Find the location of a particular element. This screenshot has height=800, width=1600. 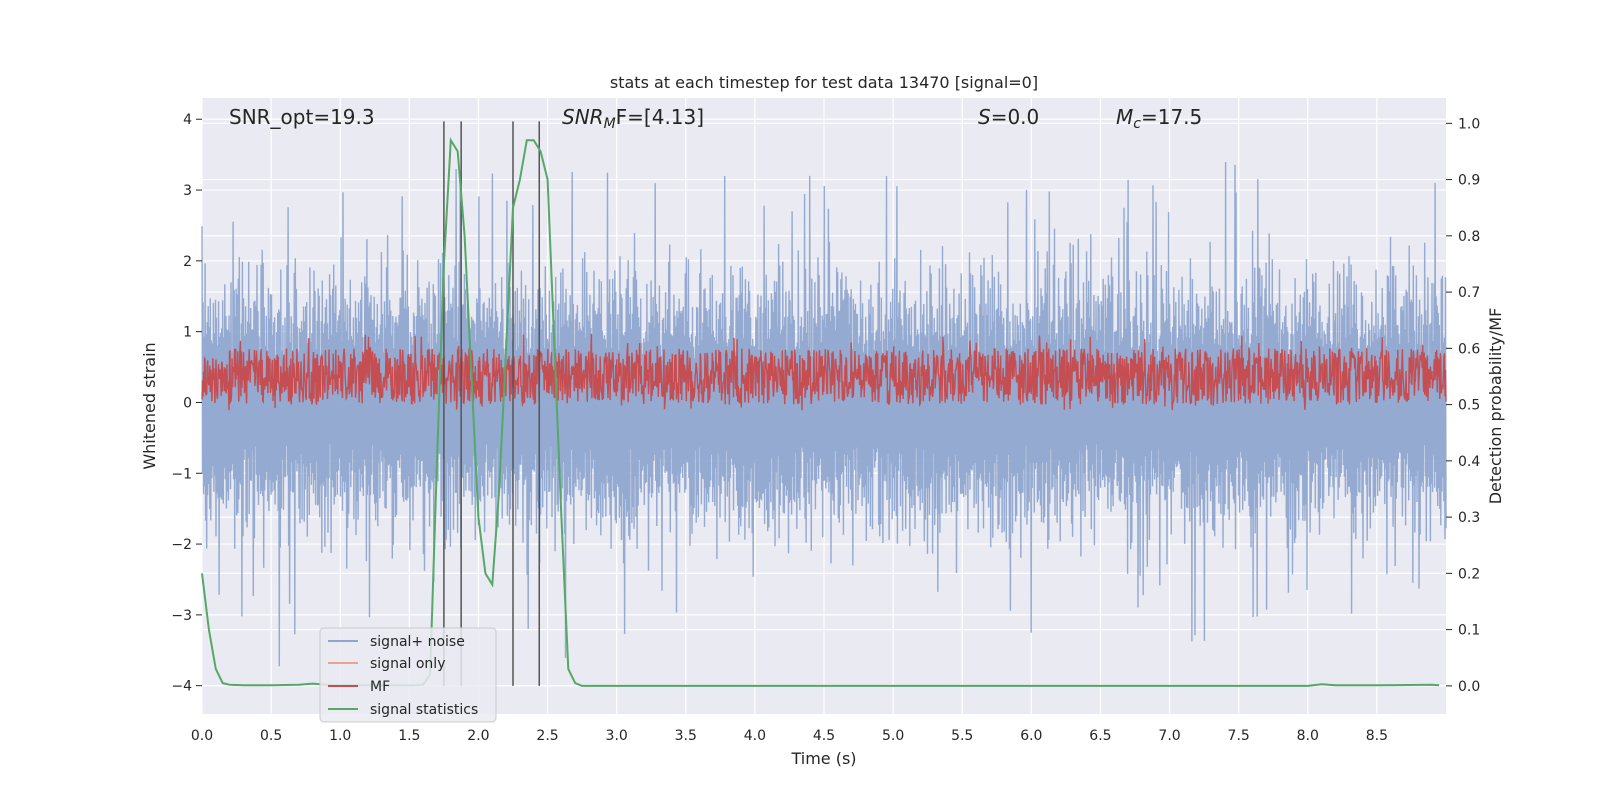

y-left-tick-label-7: −3 is located at coordinates (181, 616).